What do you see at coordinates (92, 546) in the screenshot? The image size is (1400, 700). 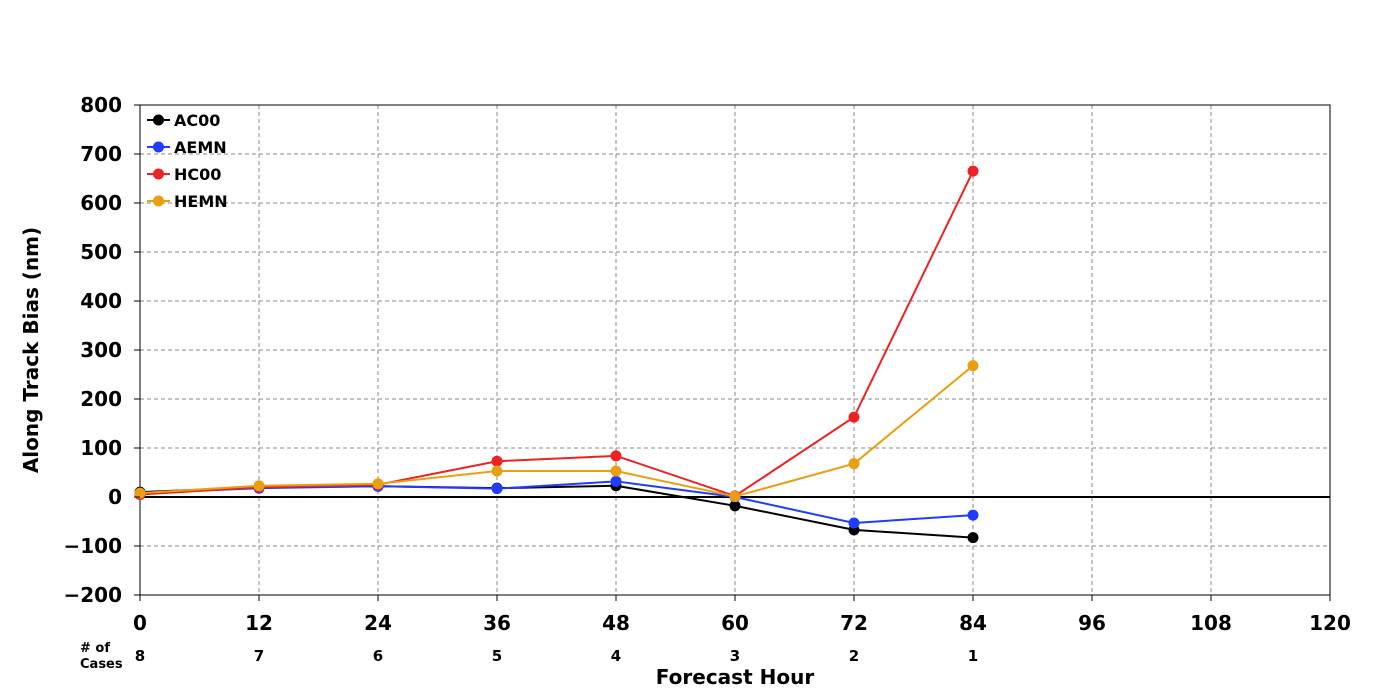 I see `y-tick-label: −100` at bounding box center [92, 546].